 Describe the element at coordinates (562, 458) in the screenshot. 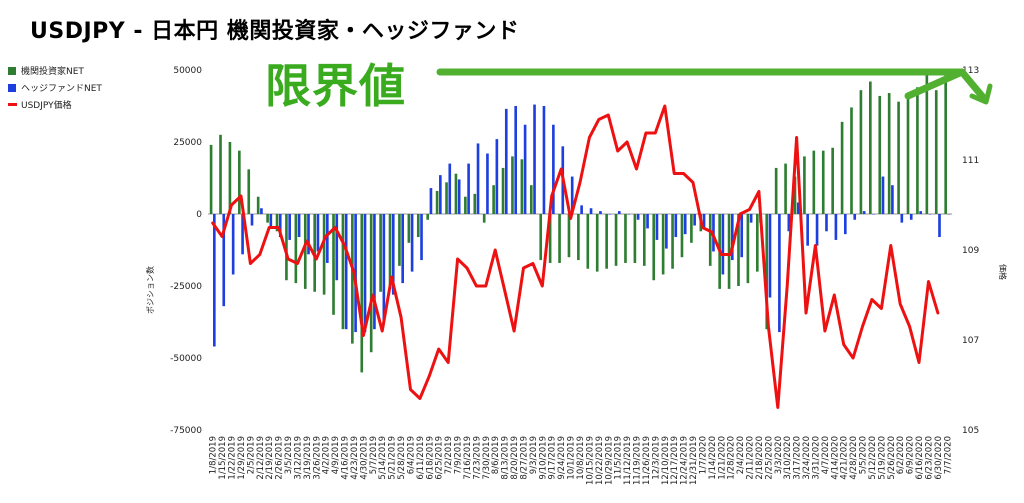

I see `x-tick-label: 9/24/2019` at that location.